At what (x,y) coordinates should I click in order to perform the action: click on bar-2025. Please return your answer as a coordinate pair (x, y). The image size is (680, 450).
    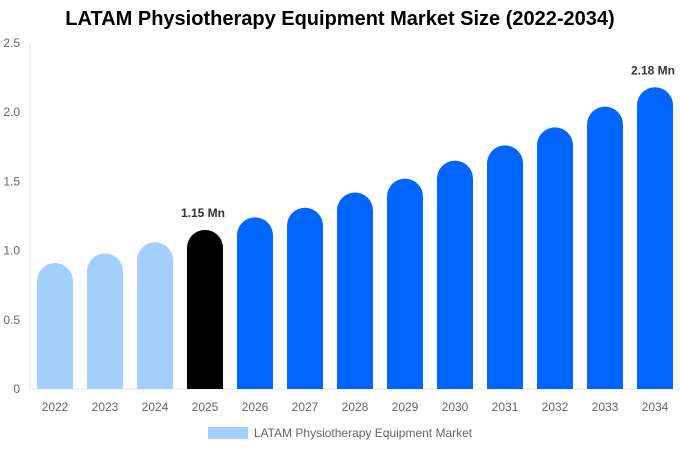
    Looking at the image, I should click on (205, 309).